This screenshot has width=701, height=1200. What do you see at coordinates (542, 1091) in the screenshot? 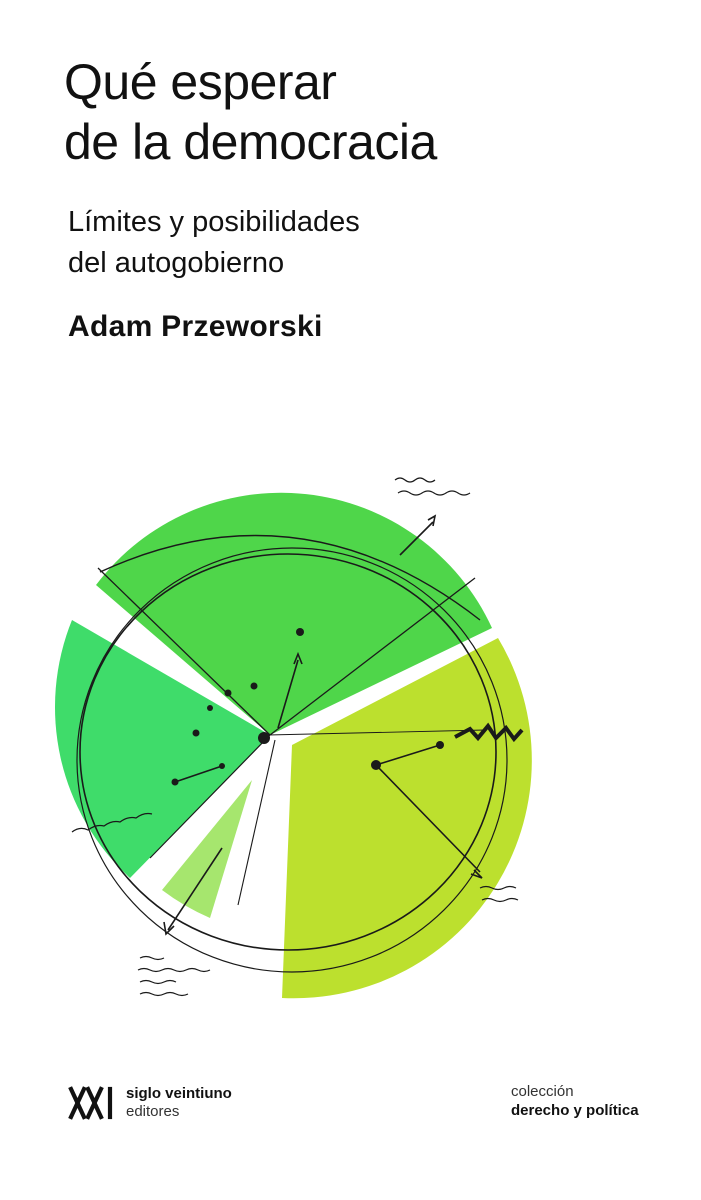
I see `collection-label: colección` at bounding box center [542, 1091].